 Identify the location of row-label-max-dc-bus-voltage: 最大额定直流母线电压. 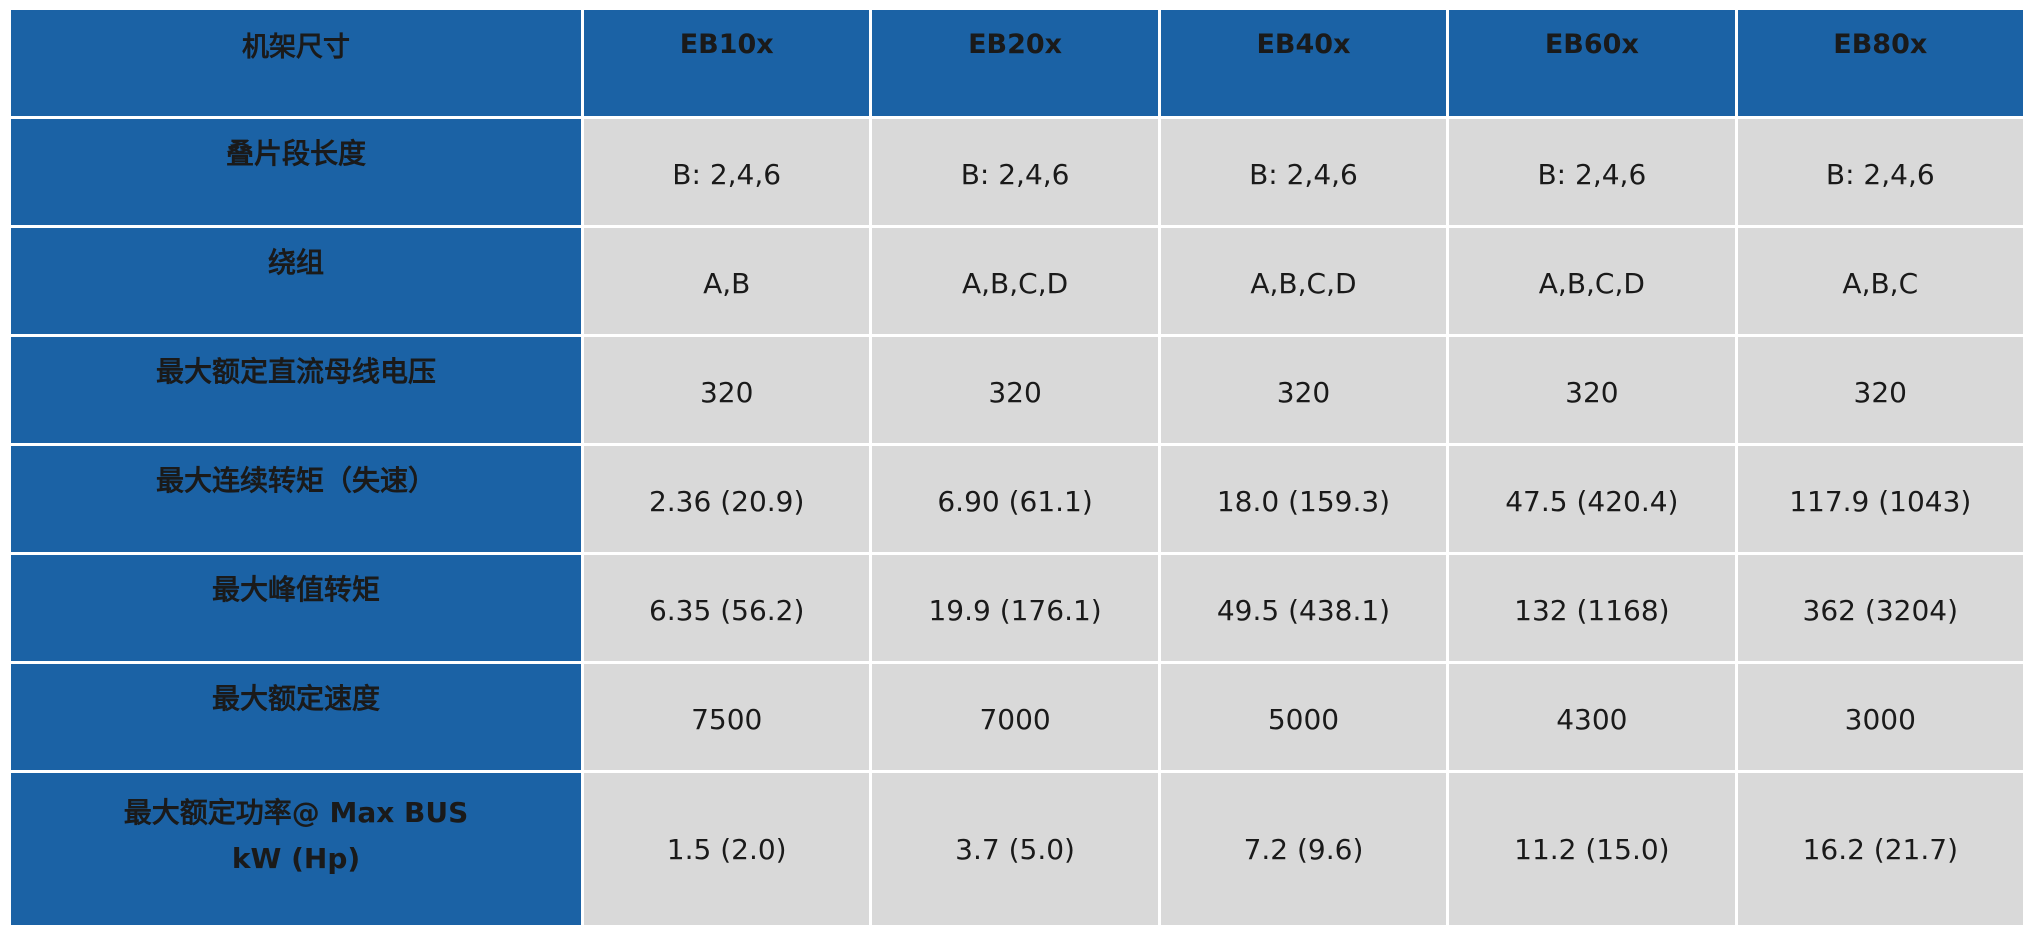
(296, 390).